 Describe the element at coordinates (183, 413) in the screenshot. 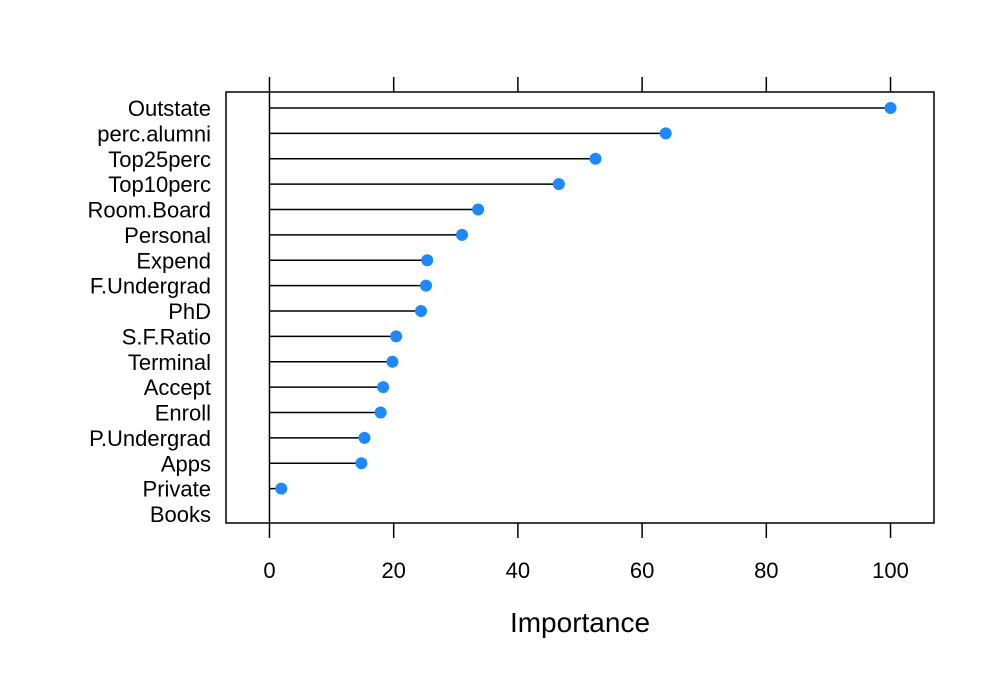

I see `category-label: Enroll` at that location.